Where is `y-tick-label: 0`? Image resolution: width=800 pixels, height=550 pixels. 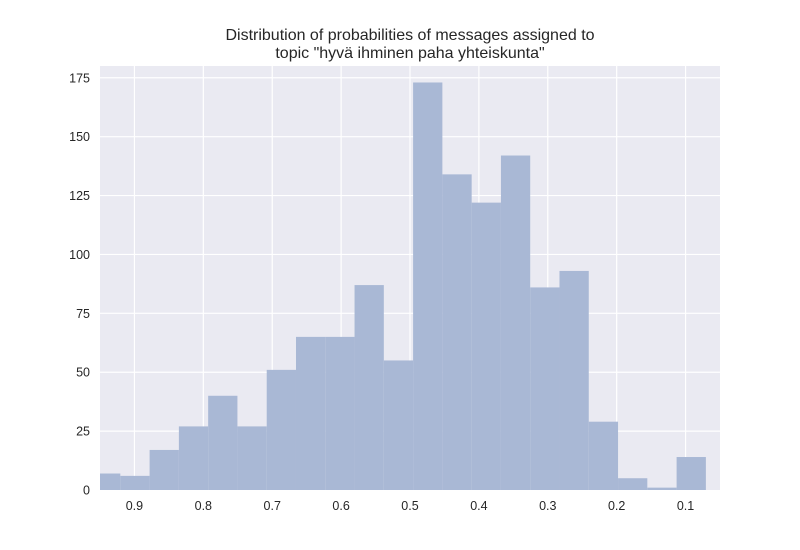
y-tick-label: 0 is located at coordinates (86, 491).